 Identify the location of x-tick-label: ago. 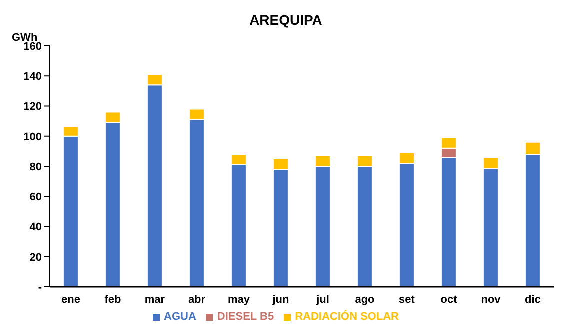
(365, 300).